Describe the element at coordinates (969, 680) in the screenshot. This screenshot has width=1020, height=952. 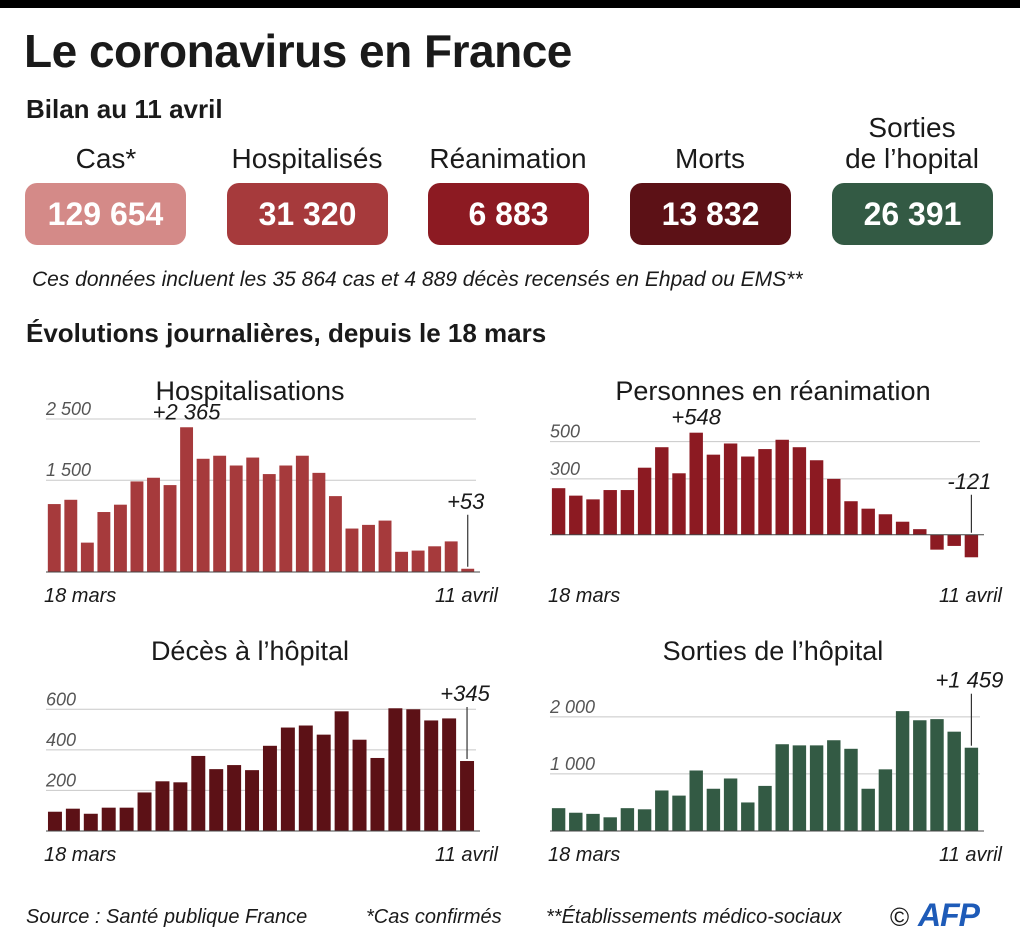
I see `annotation-label: +1 459` at that location.